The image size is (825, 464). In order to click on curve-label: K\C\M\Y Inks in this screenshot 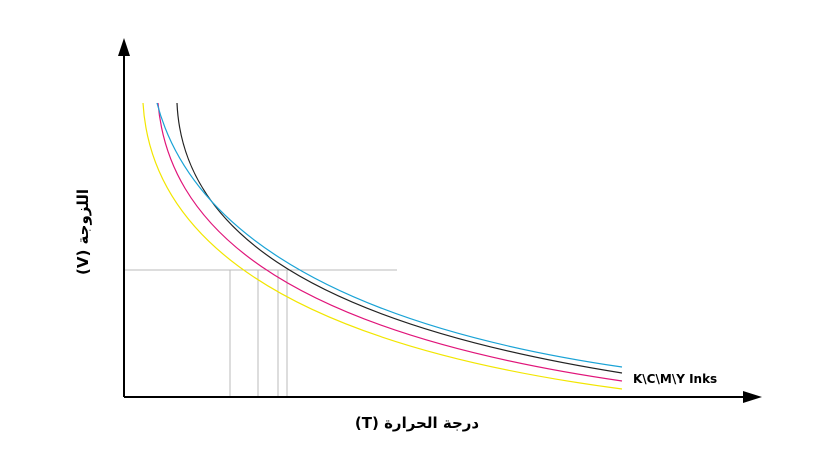, I will do `click(675, 379)`.